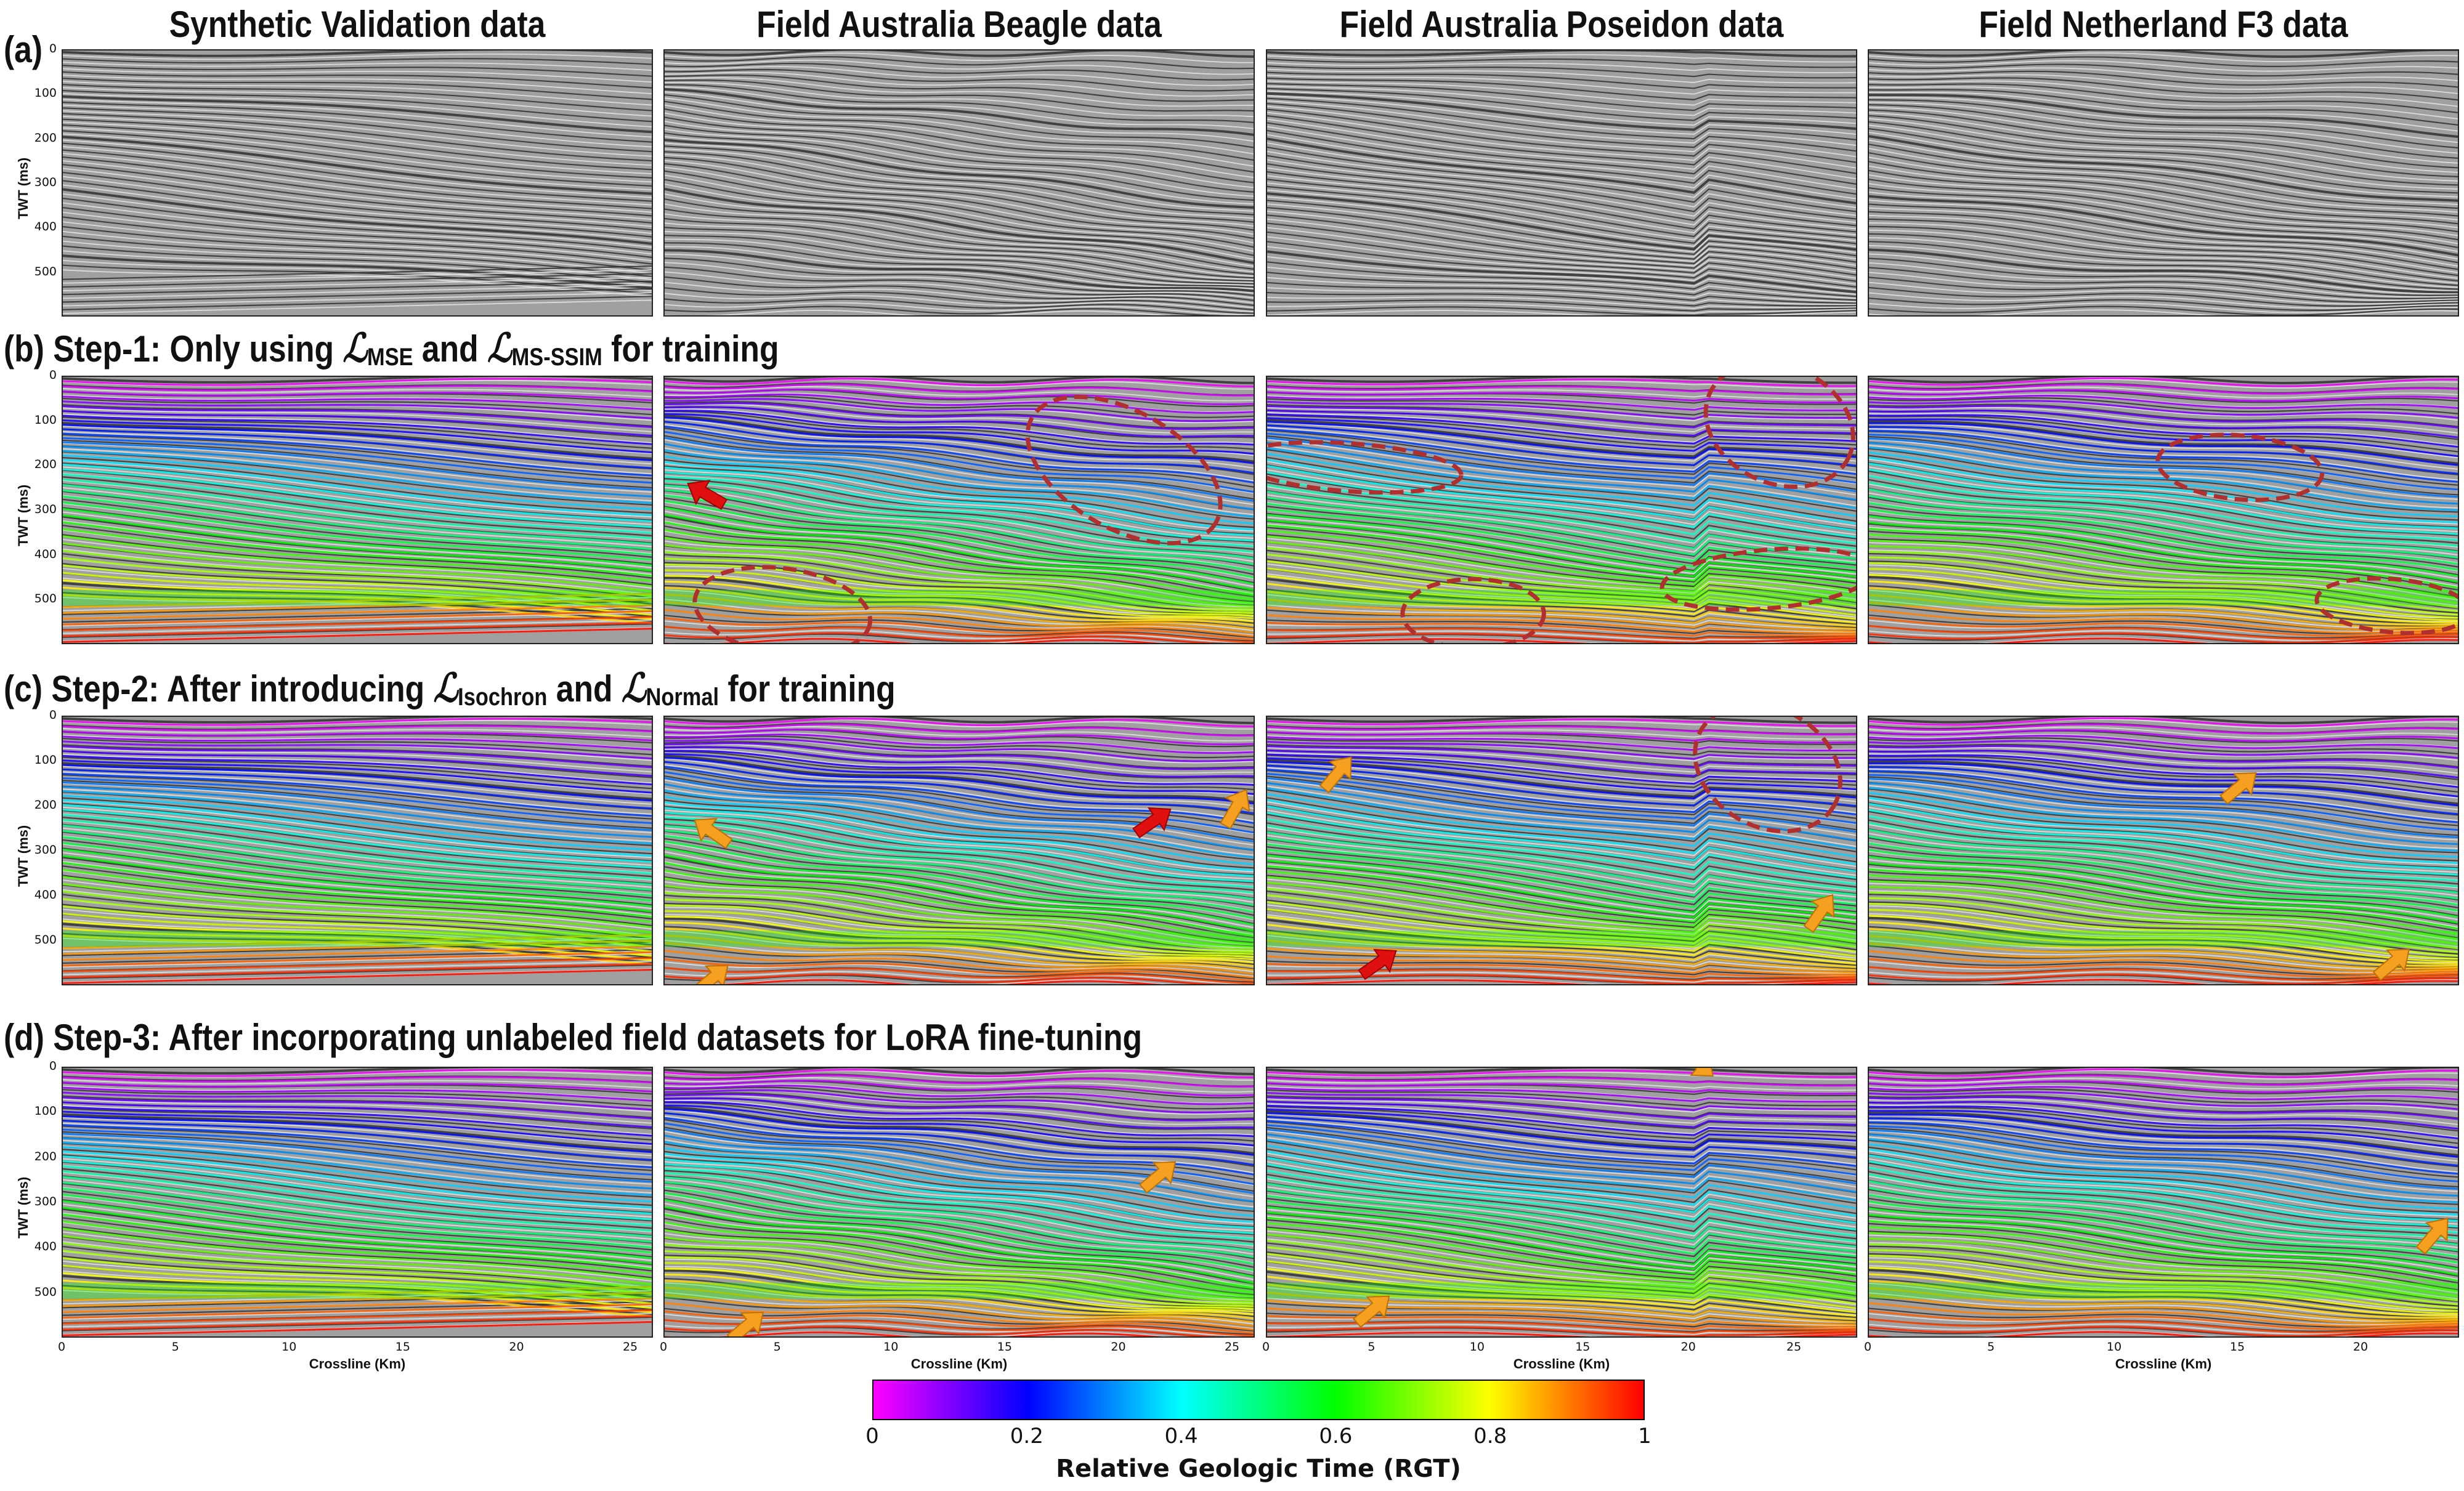  Describe the element at coordinates (45, 1111) in the screenshot. I see `y-tick-label: 100` at that location.